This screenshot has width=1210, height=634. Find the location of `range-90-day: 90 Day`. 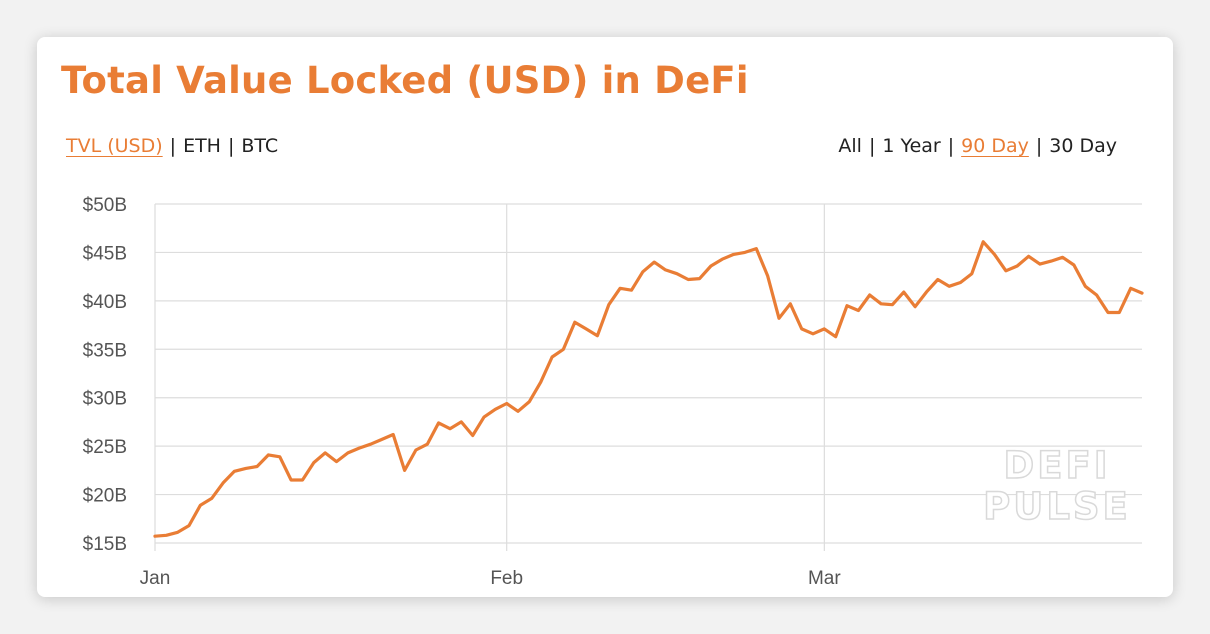

range-90-day: 90 Day is located at coordinates (995, 146).